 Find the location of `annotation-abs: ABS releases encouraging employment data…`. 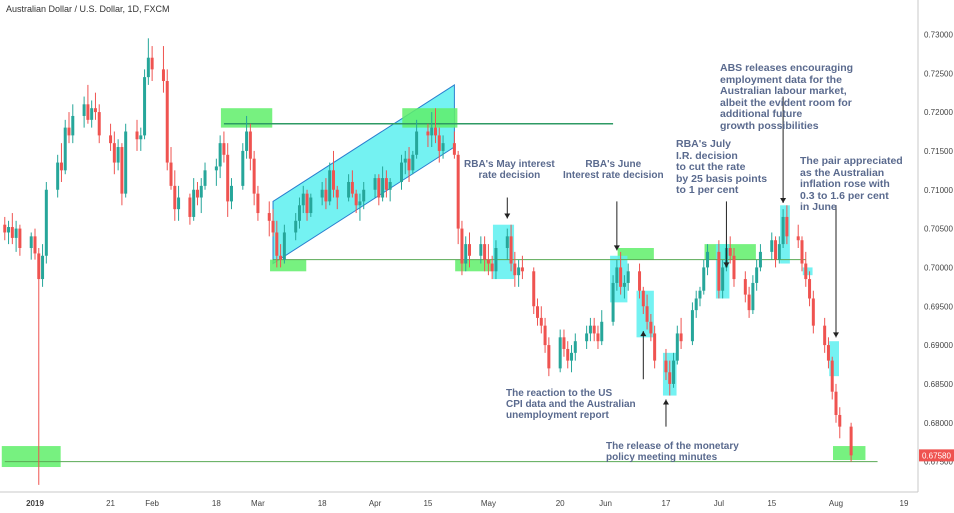

annotation-abs: ABS releases encouraging employment data… is located at coordinates (787, 97).